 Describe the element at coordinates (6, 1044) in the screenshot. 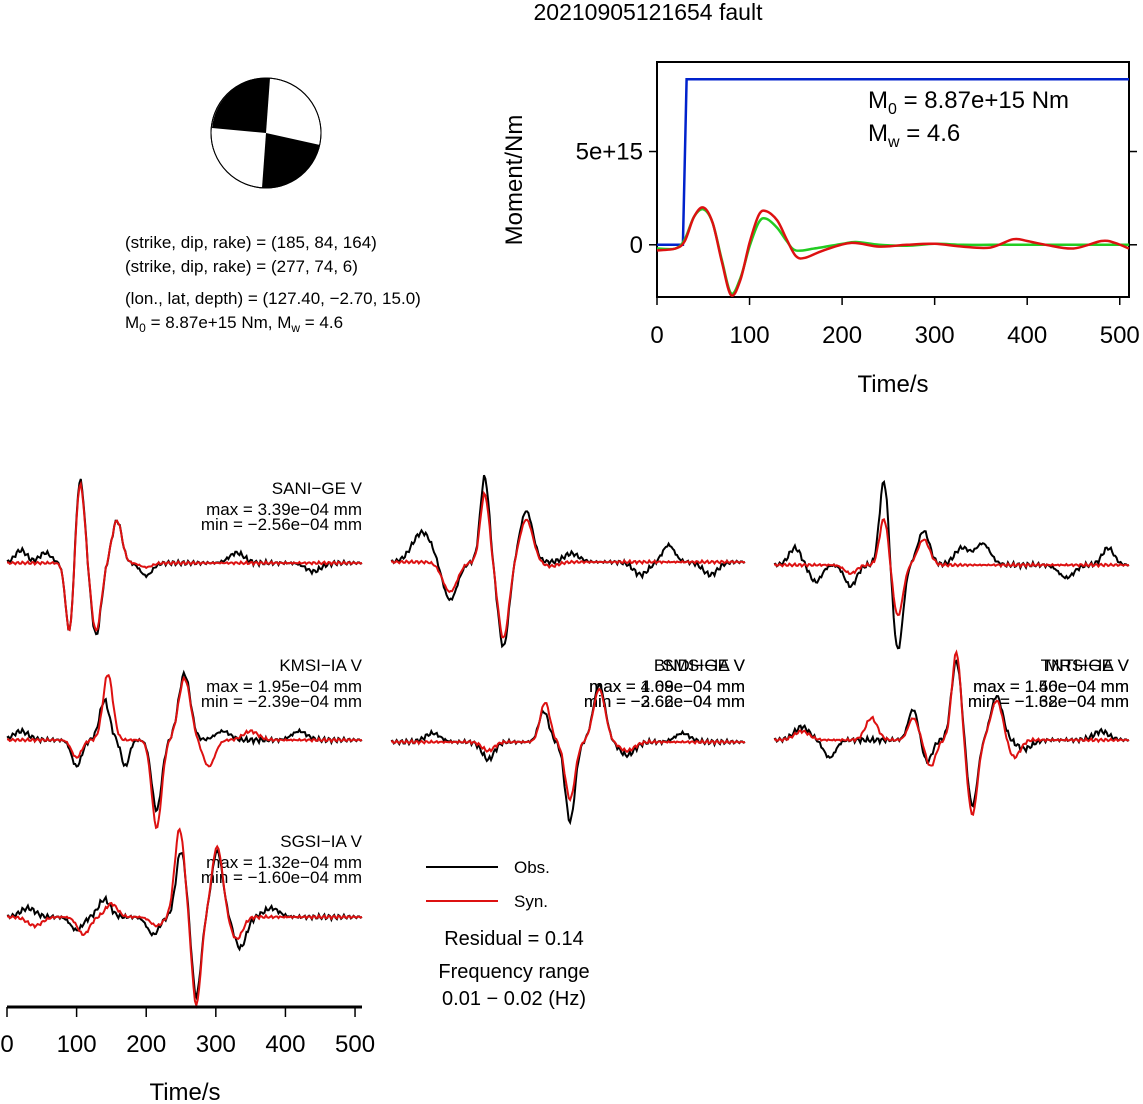

I see `waveform-xtick-label: 0` at that location.